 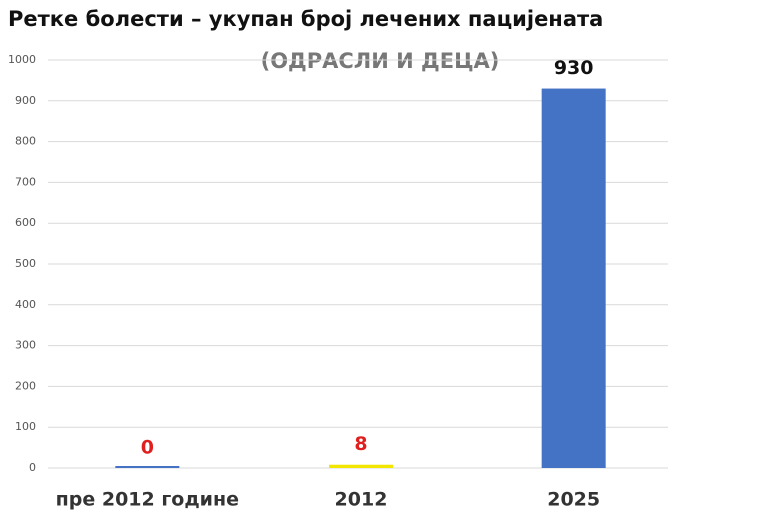 I want to click on value-label: 930, so click(x=574, y=68).